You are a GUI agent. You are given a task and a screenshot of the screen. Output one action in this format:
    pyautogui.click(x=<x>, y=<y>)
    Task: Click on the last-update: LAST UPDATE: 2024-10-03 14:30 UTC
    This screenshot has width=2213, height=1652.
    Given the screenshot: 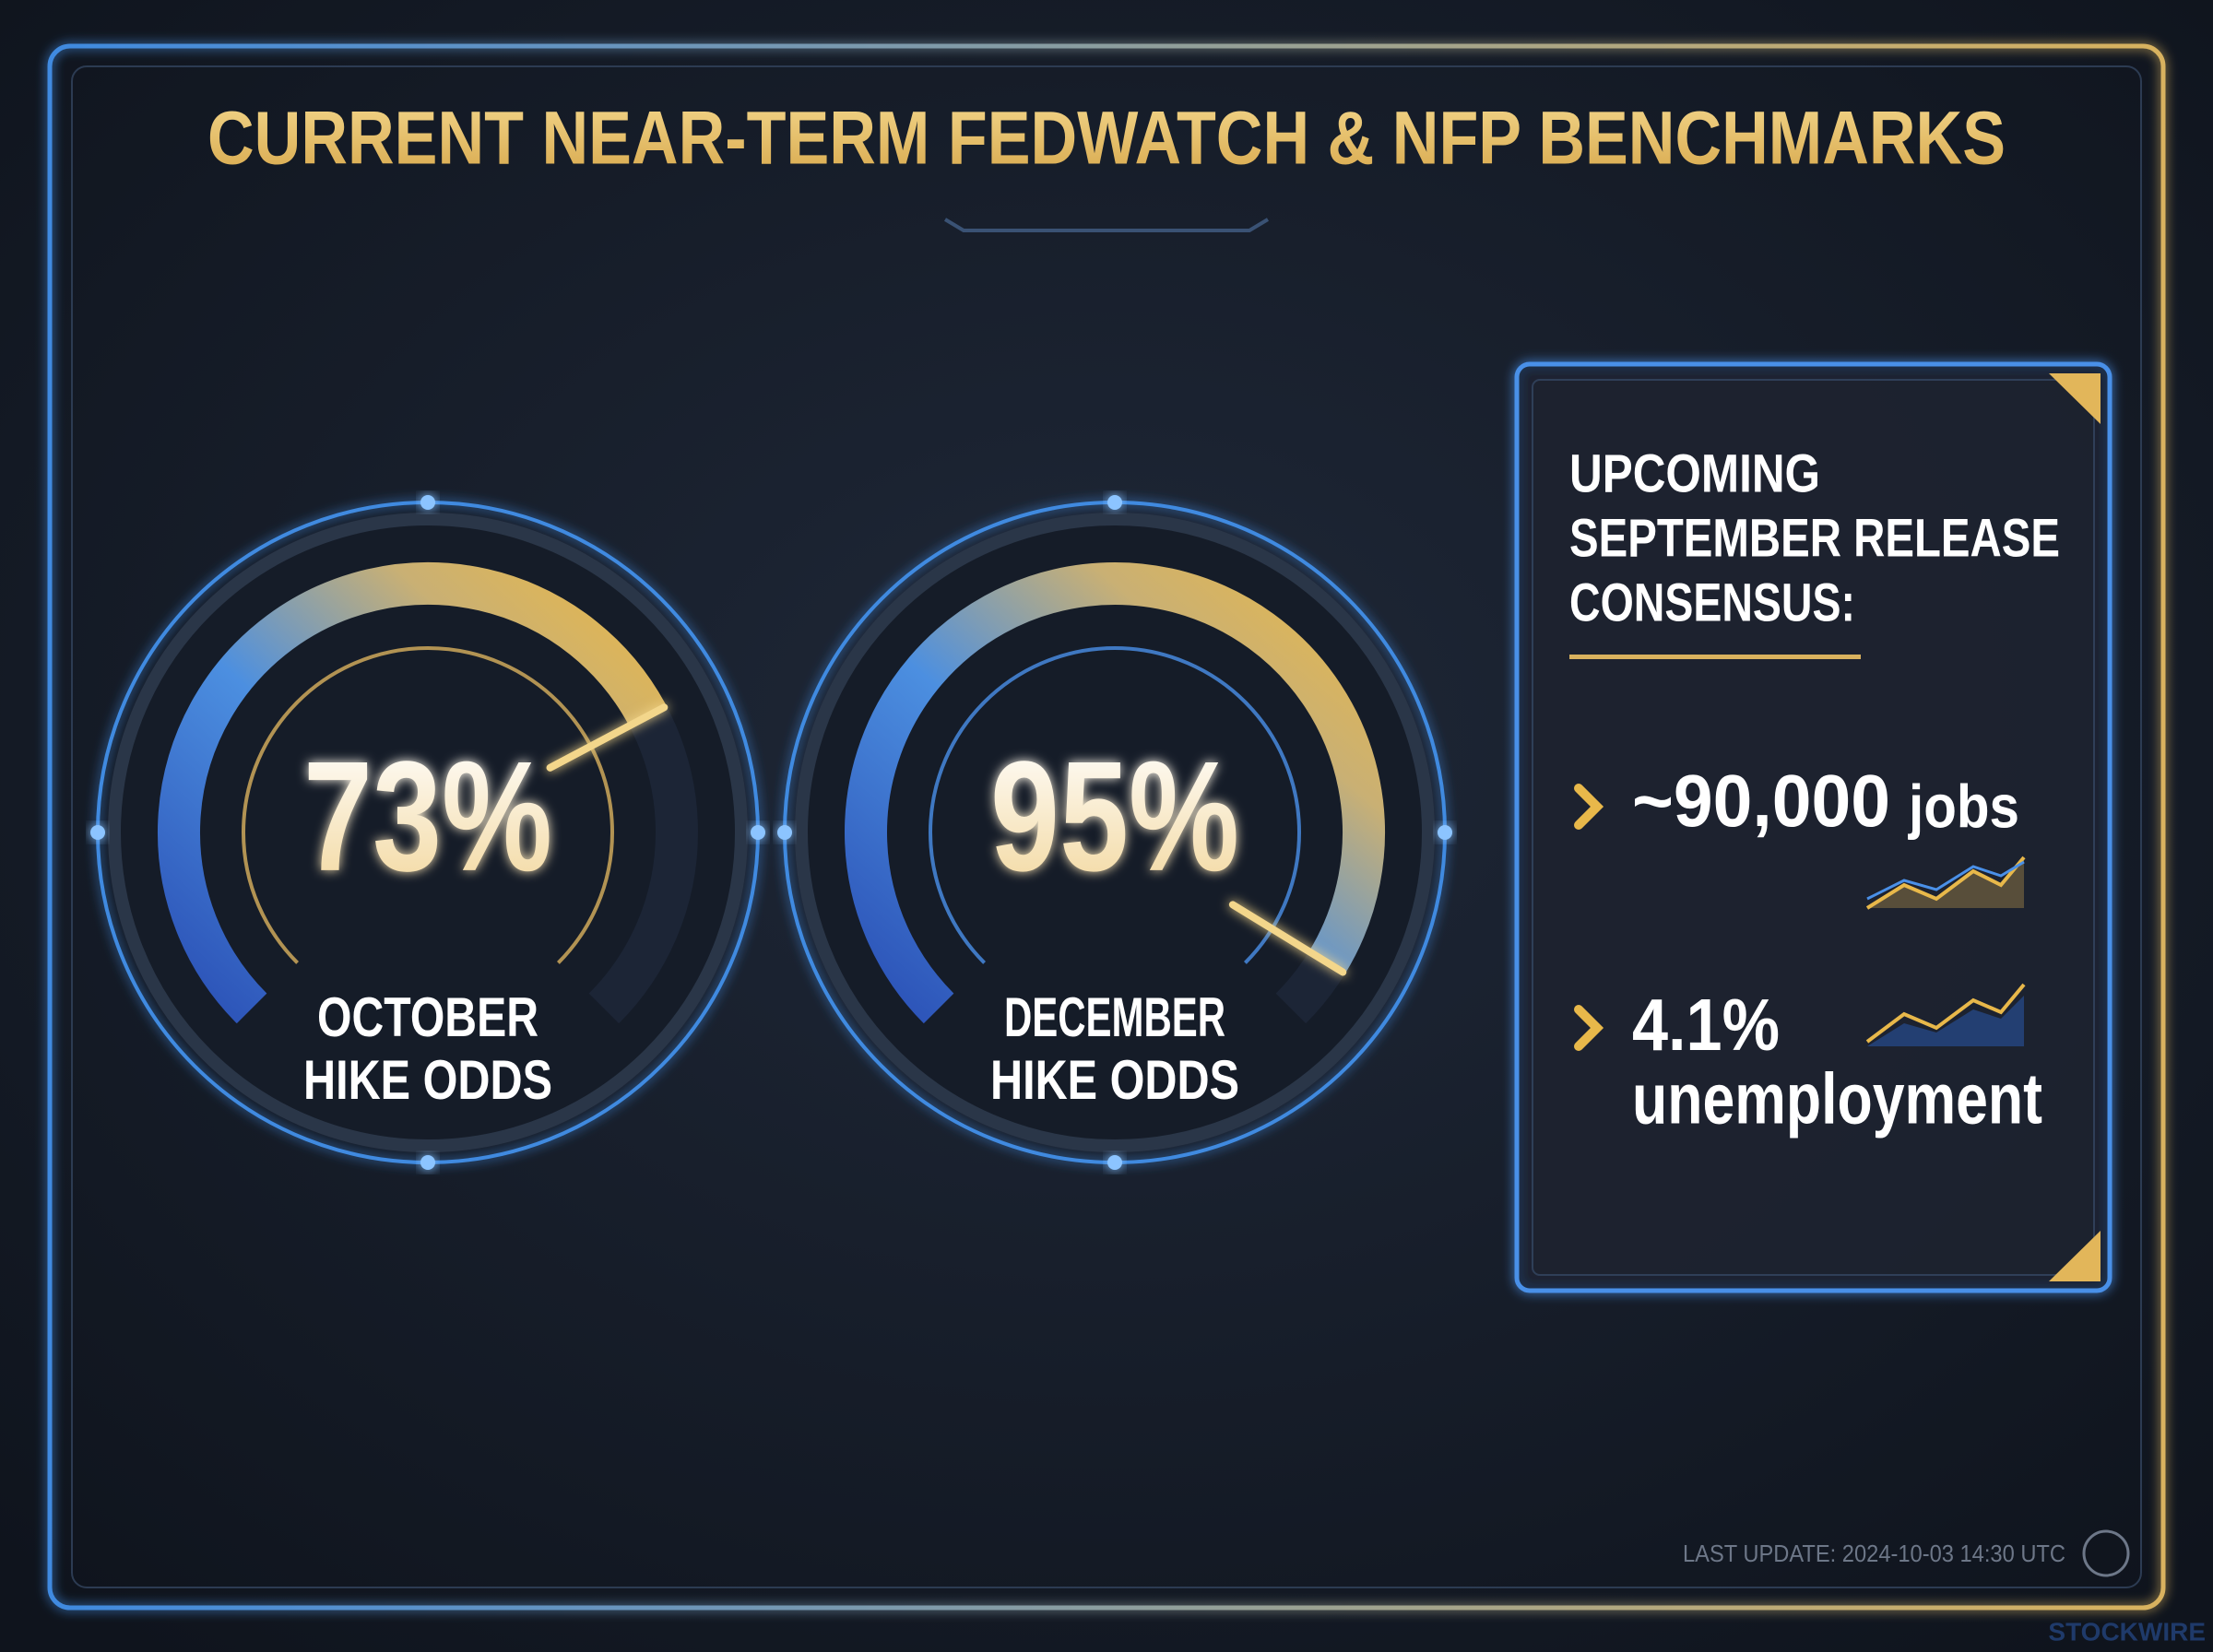 What is the action you would take?
    pyautogui.click(x=1874, y=1553)
    